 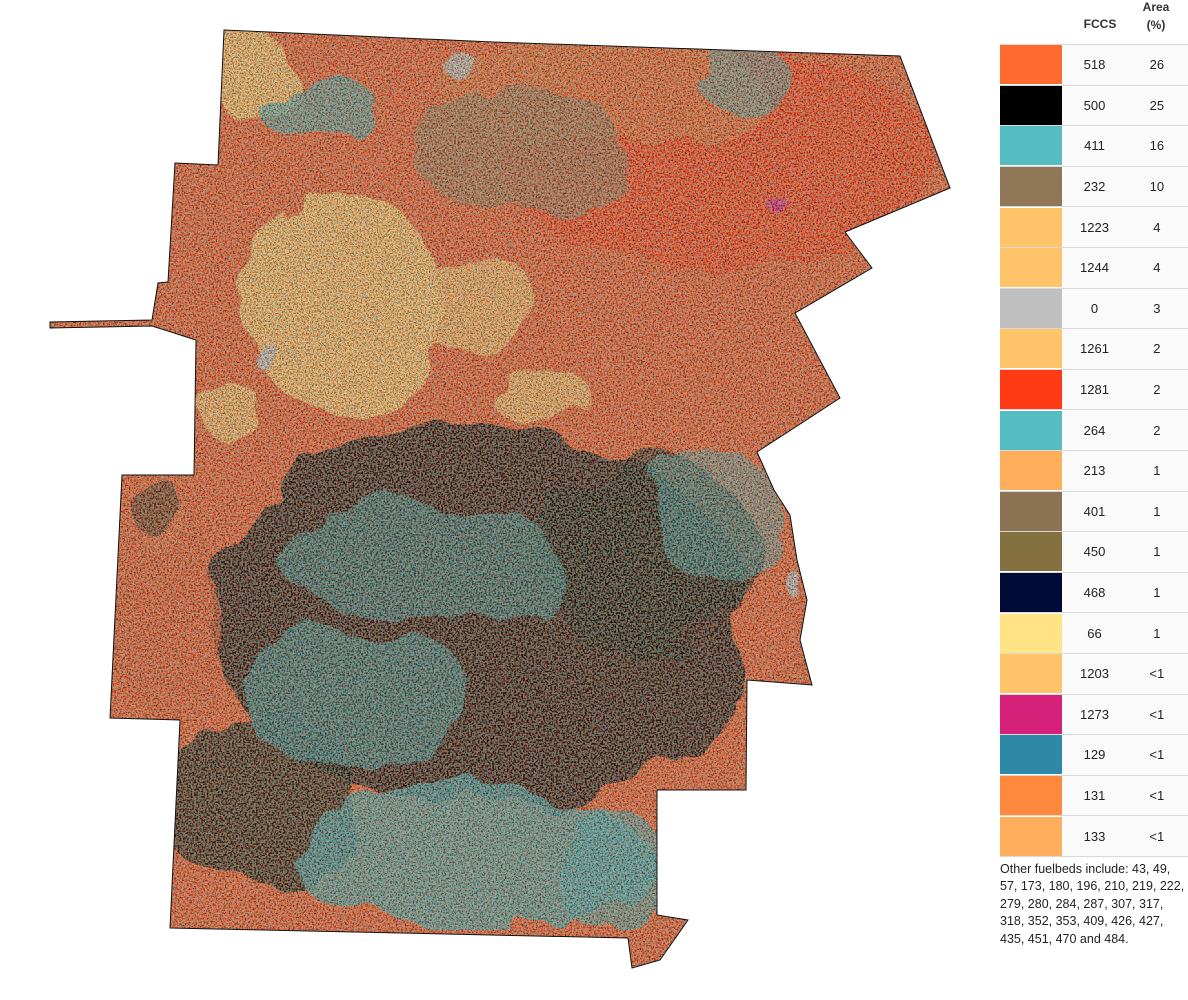 I want to click on legend-fccs-value: 0, so click(x=1094, y=308).